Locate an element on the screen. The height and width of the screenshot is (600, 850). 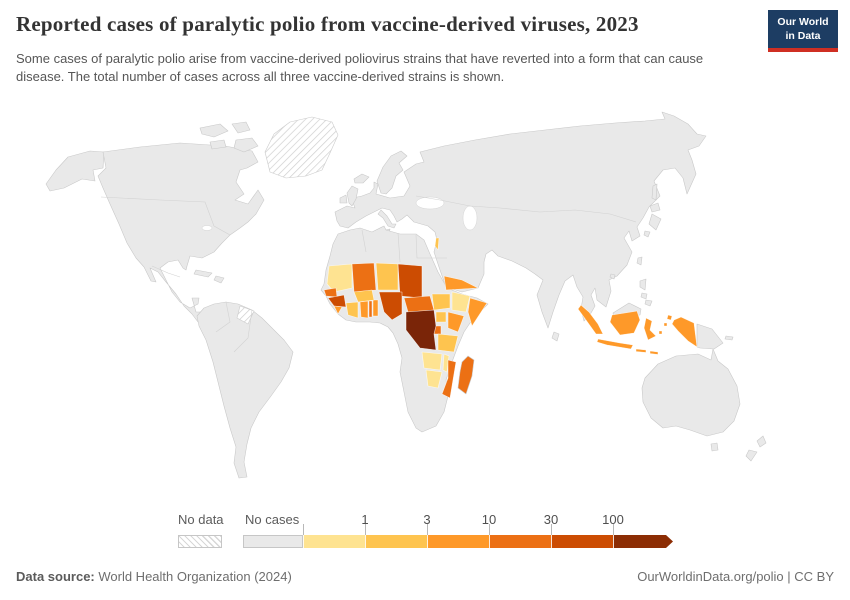
country-iceland is located at coordinates (361, 178).